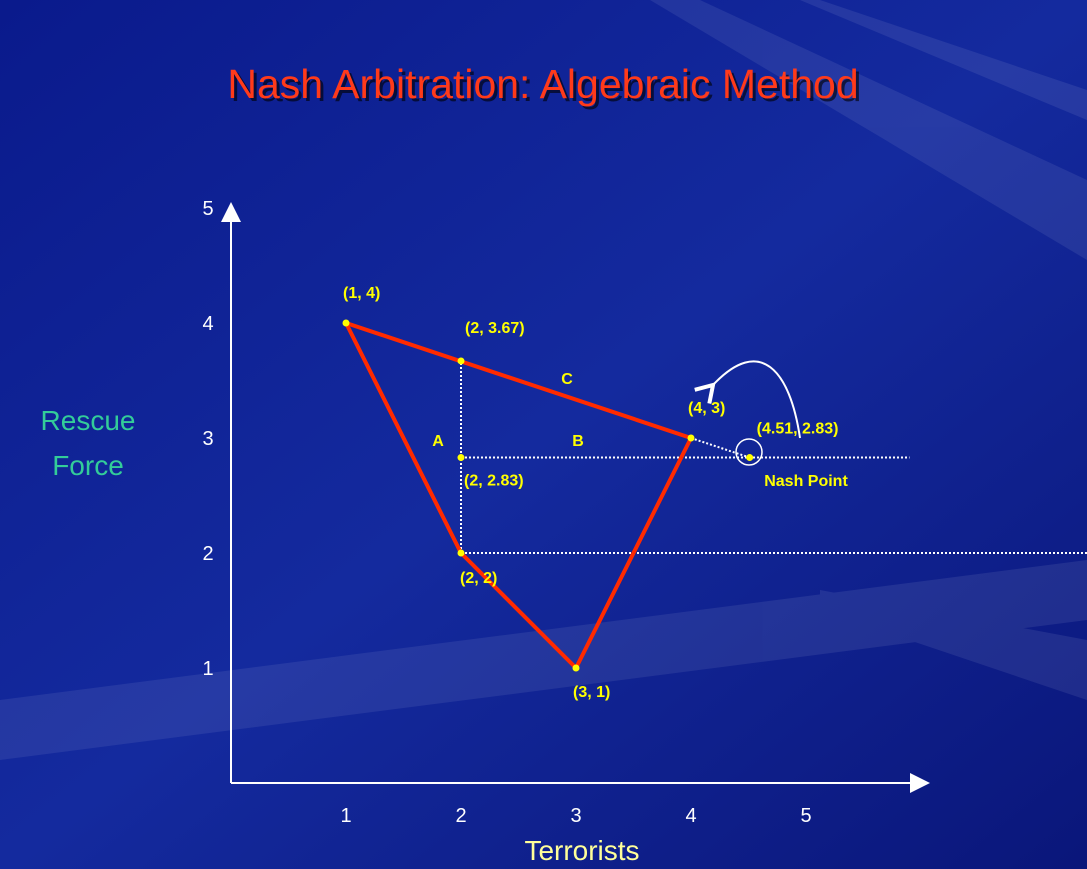 The image size is (1087, 869). I want to click on x-tick-label: 5, so click(805, 816).